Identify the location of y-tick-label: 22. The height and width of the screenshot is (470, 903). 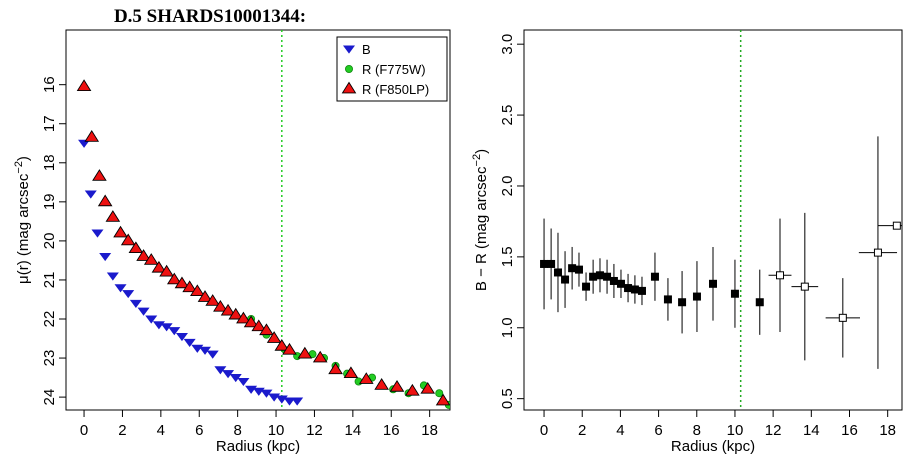
(49, 319).